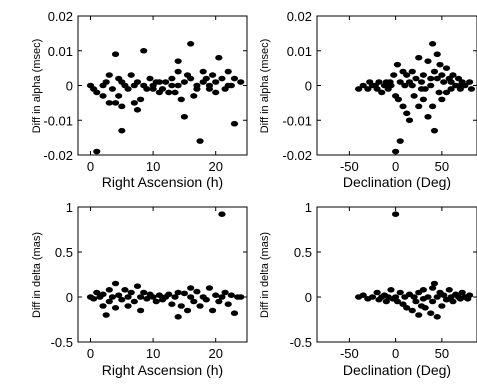 This screenshot has height=385, width=477. I want to click on plot-frame, so click(162, 274).